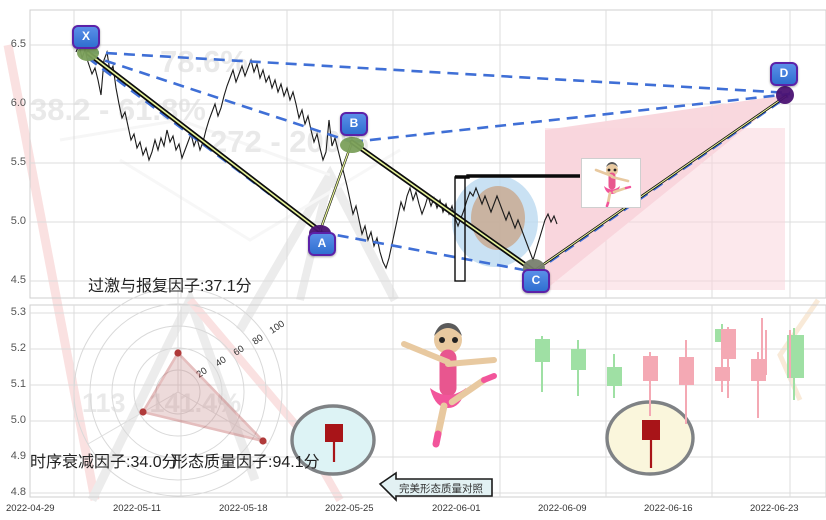 The width and height of the screenshot is (826, 520). I want to click on xtick-4: 2022-06-01, so click(456, 508).